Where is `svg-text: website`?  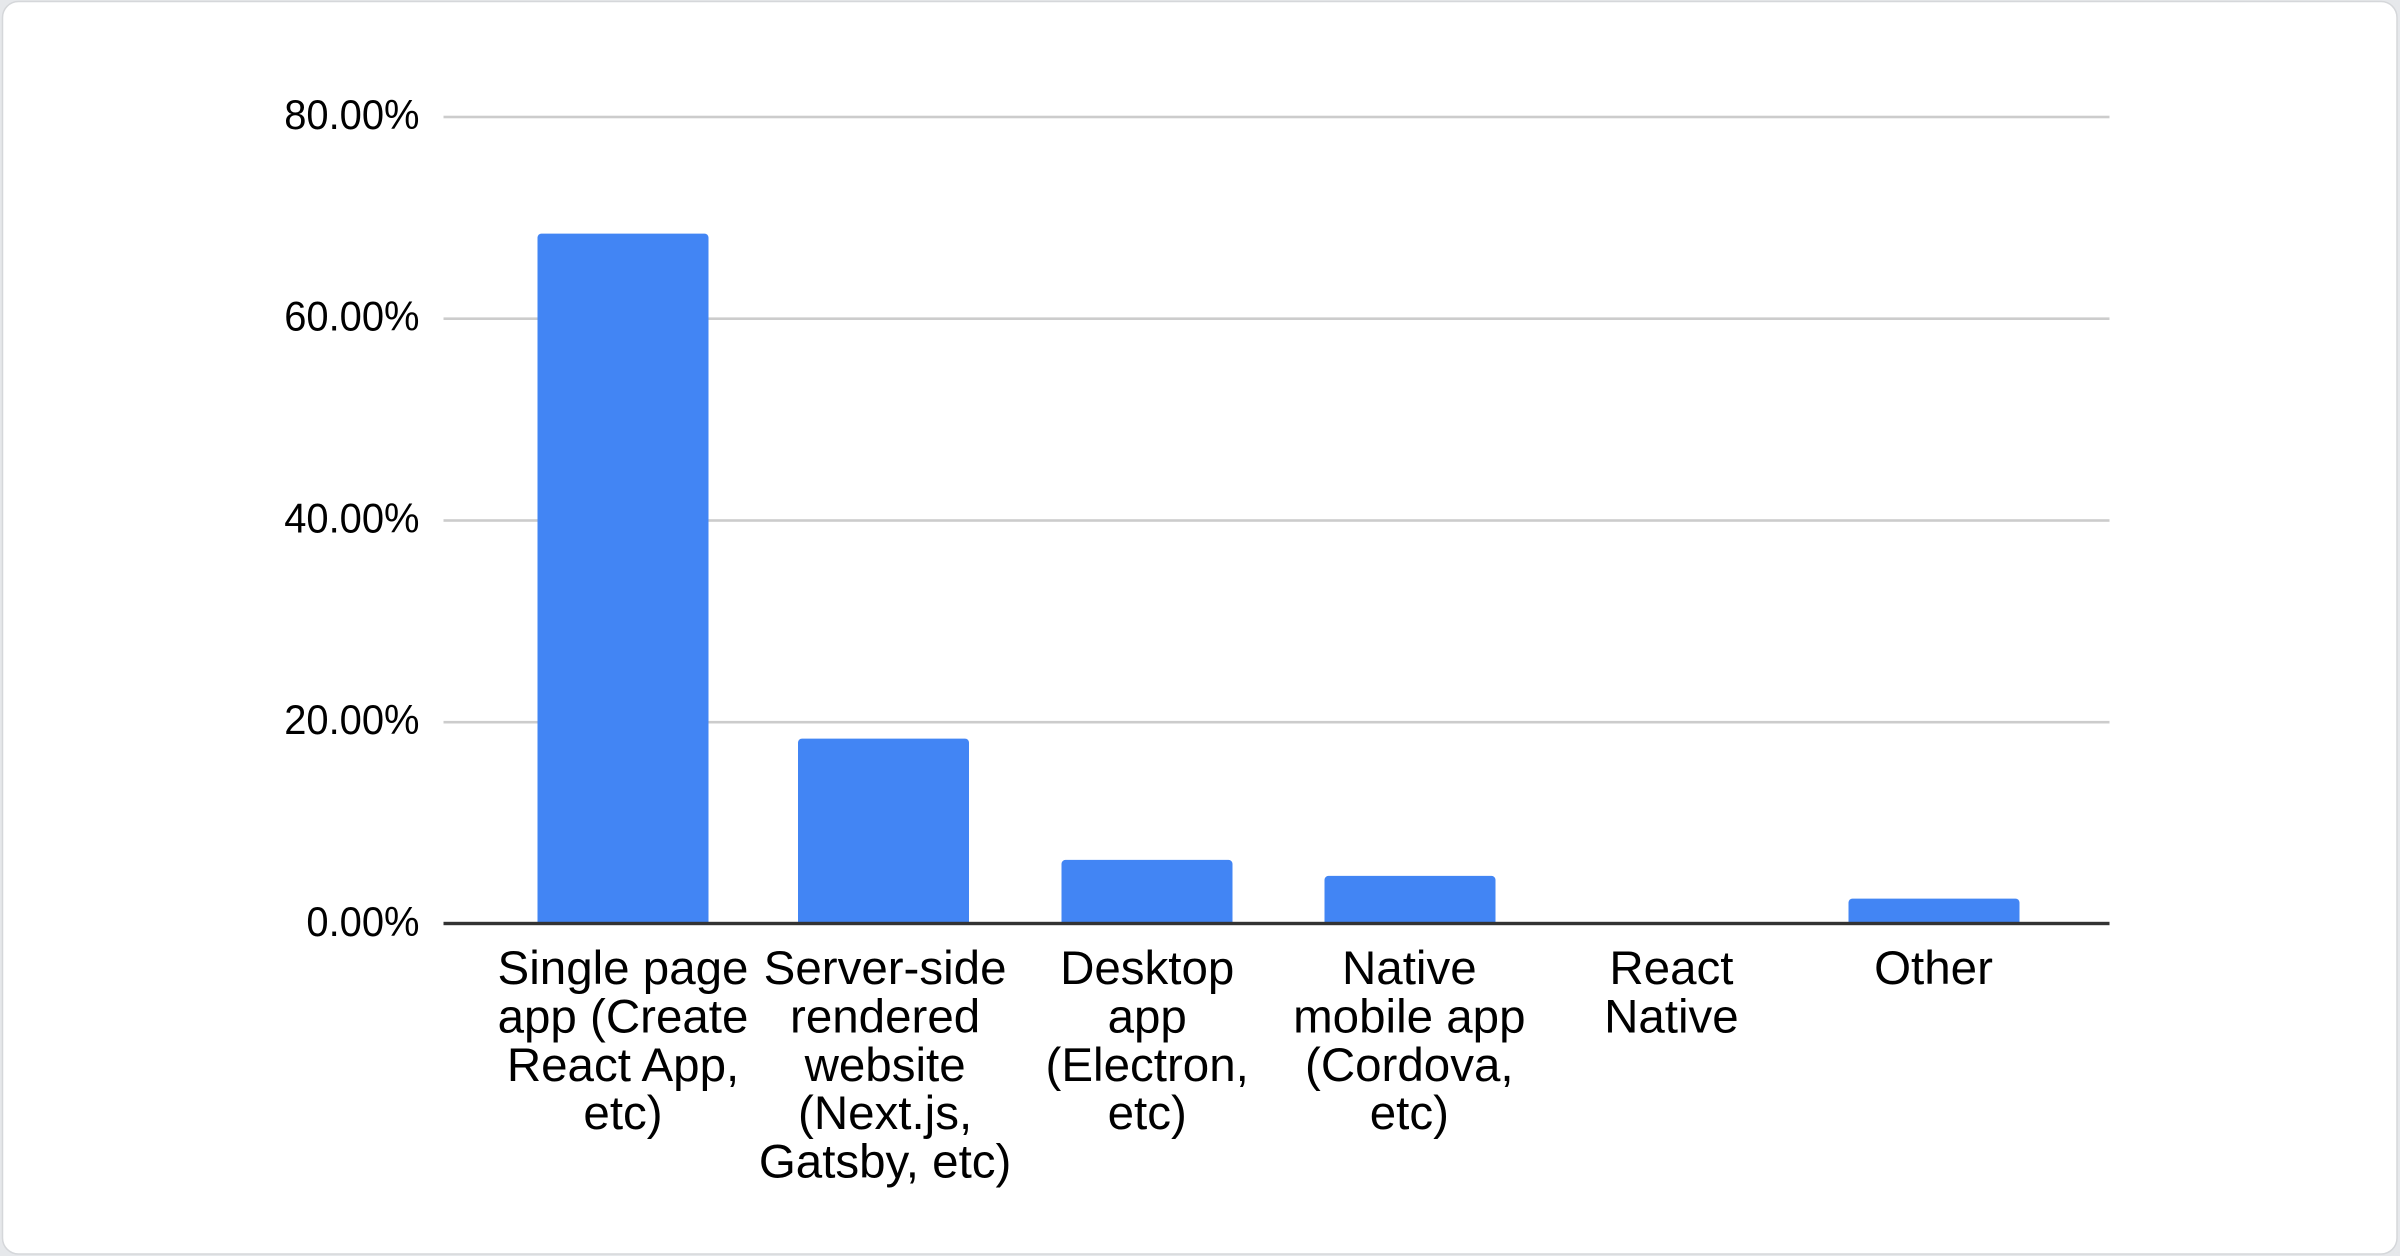
svg-text: website is located at coordinates (885, 1065).